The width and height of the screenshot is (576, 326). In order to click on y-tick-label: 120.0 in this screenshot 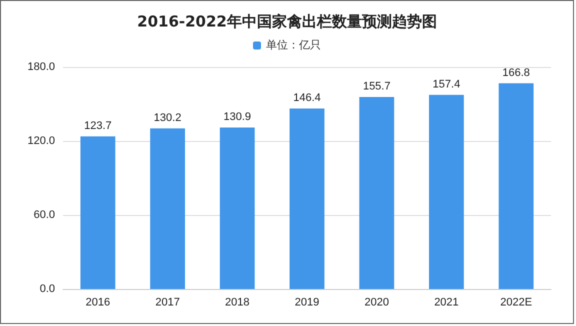, I will do `click(41, 141)`.